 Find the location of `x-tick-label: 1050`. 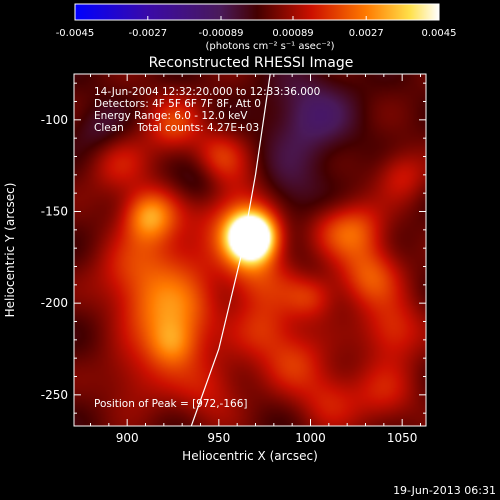

x-tick-label: 1050 is located at coordinates (402, 438).